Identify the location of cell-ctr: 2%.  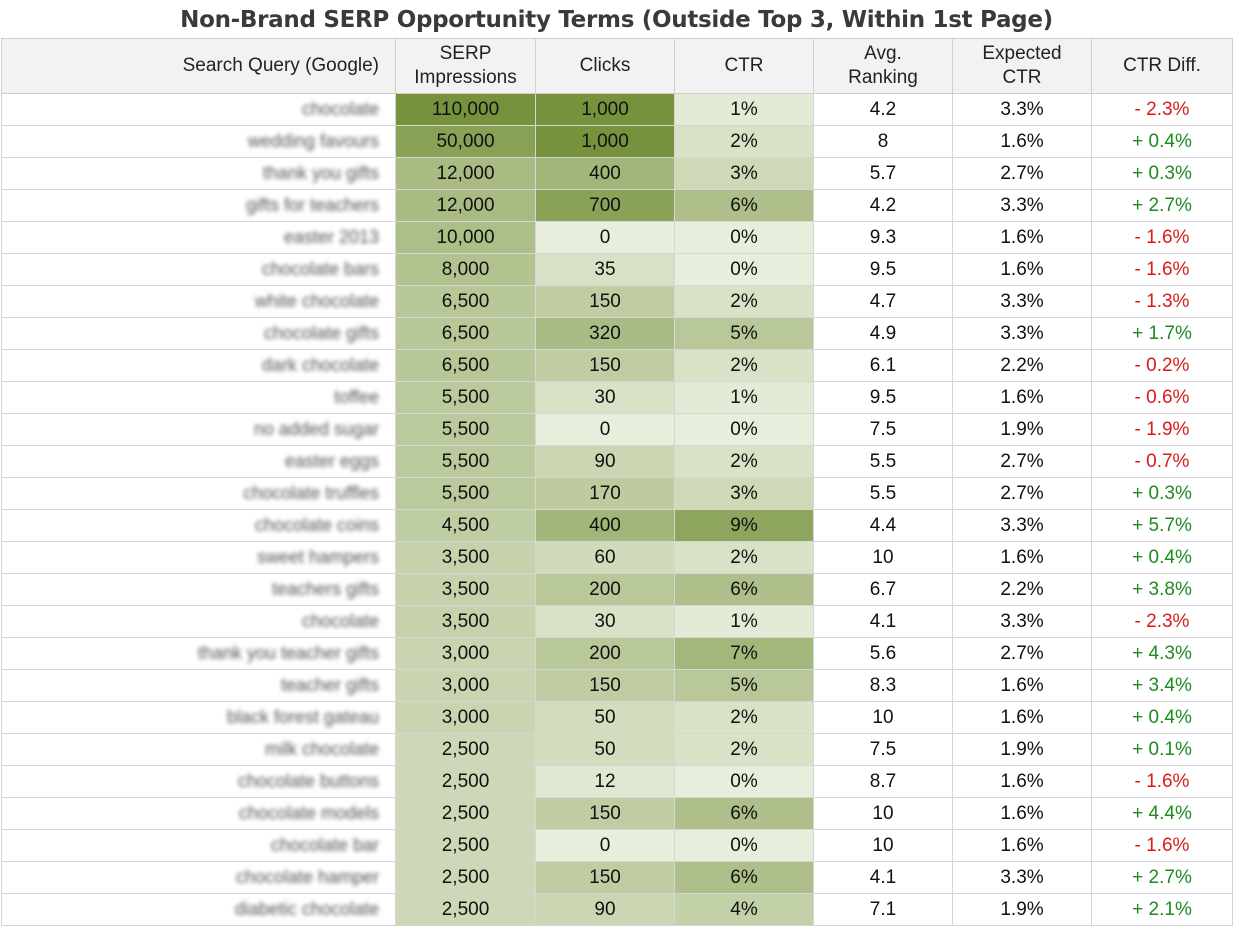
(744, 141).